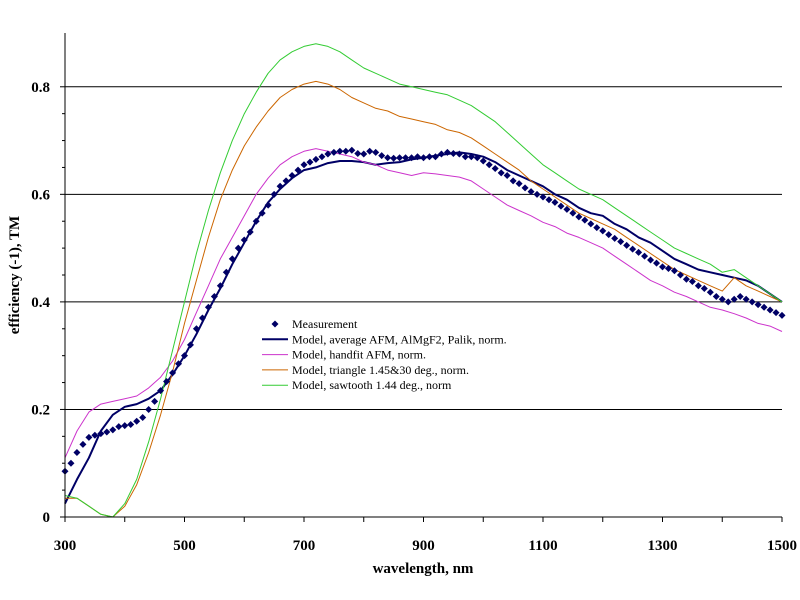  Describe the element at coordinates (372, 385) in the screenshot. I see `legend-label: Model, sawtooth 1.44 deg., norm` at that location.